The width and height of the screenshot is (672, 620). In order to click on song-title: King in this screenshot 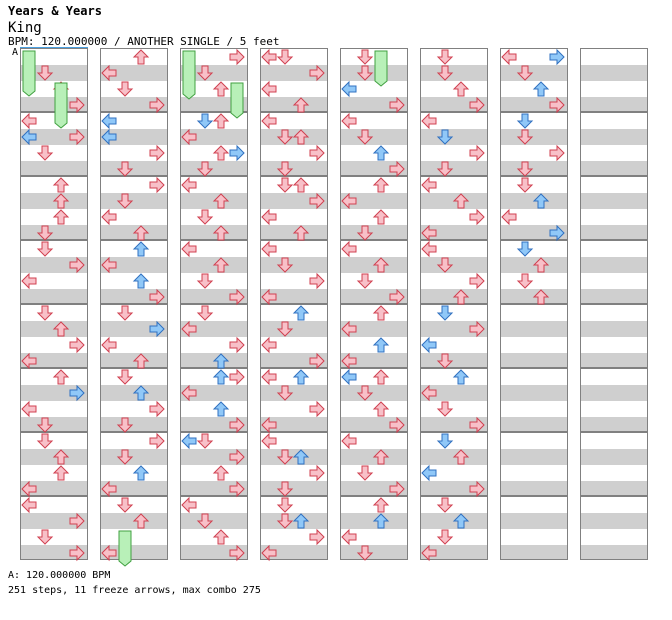, I will do `click(25, 28)`.